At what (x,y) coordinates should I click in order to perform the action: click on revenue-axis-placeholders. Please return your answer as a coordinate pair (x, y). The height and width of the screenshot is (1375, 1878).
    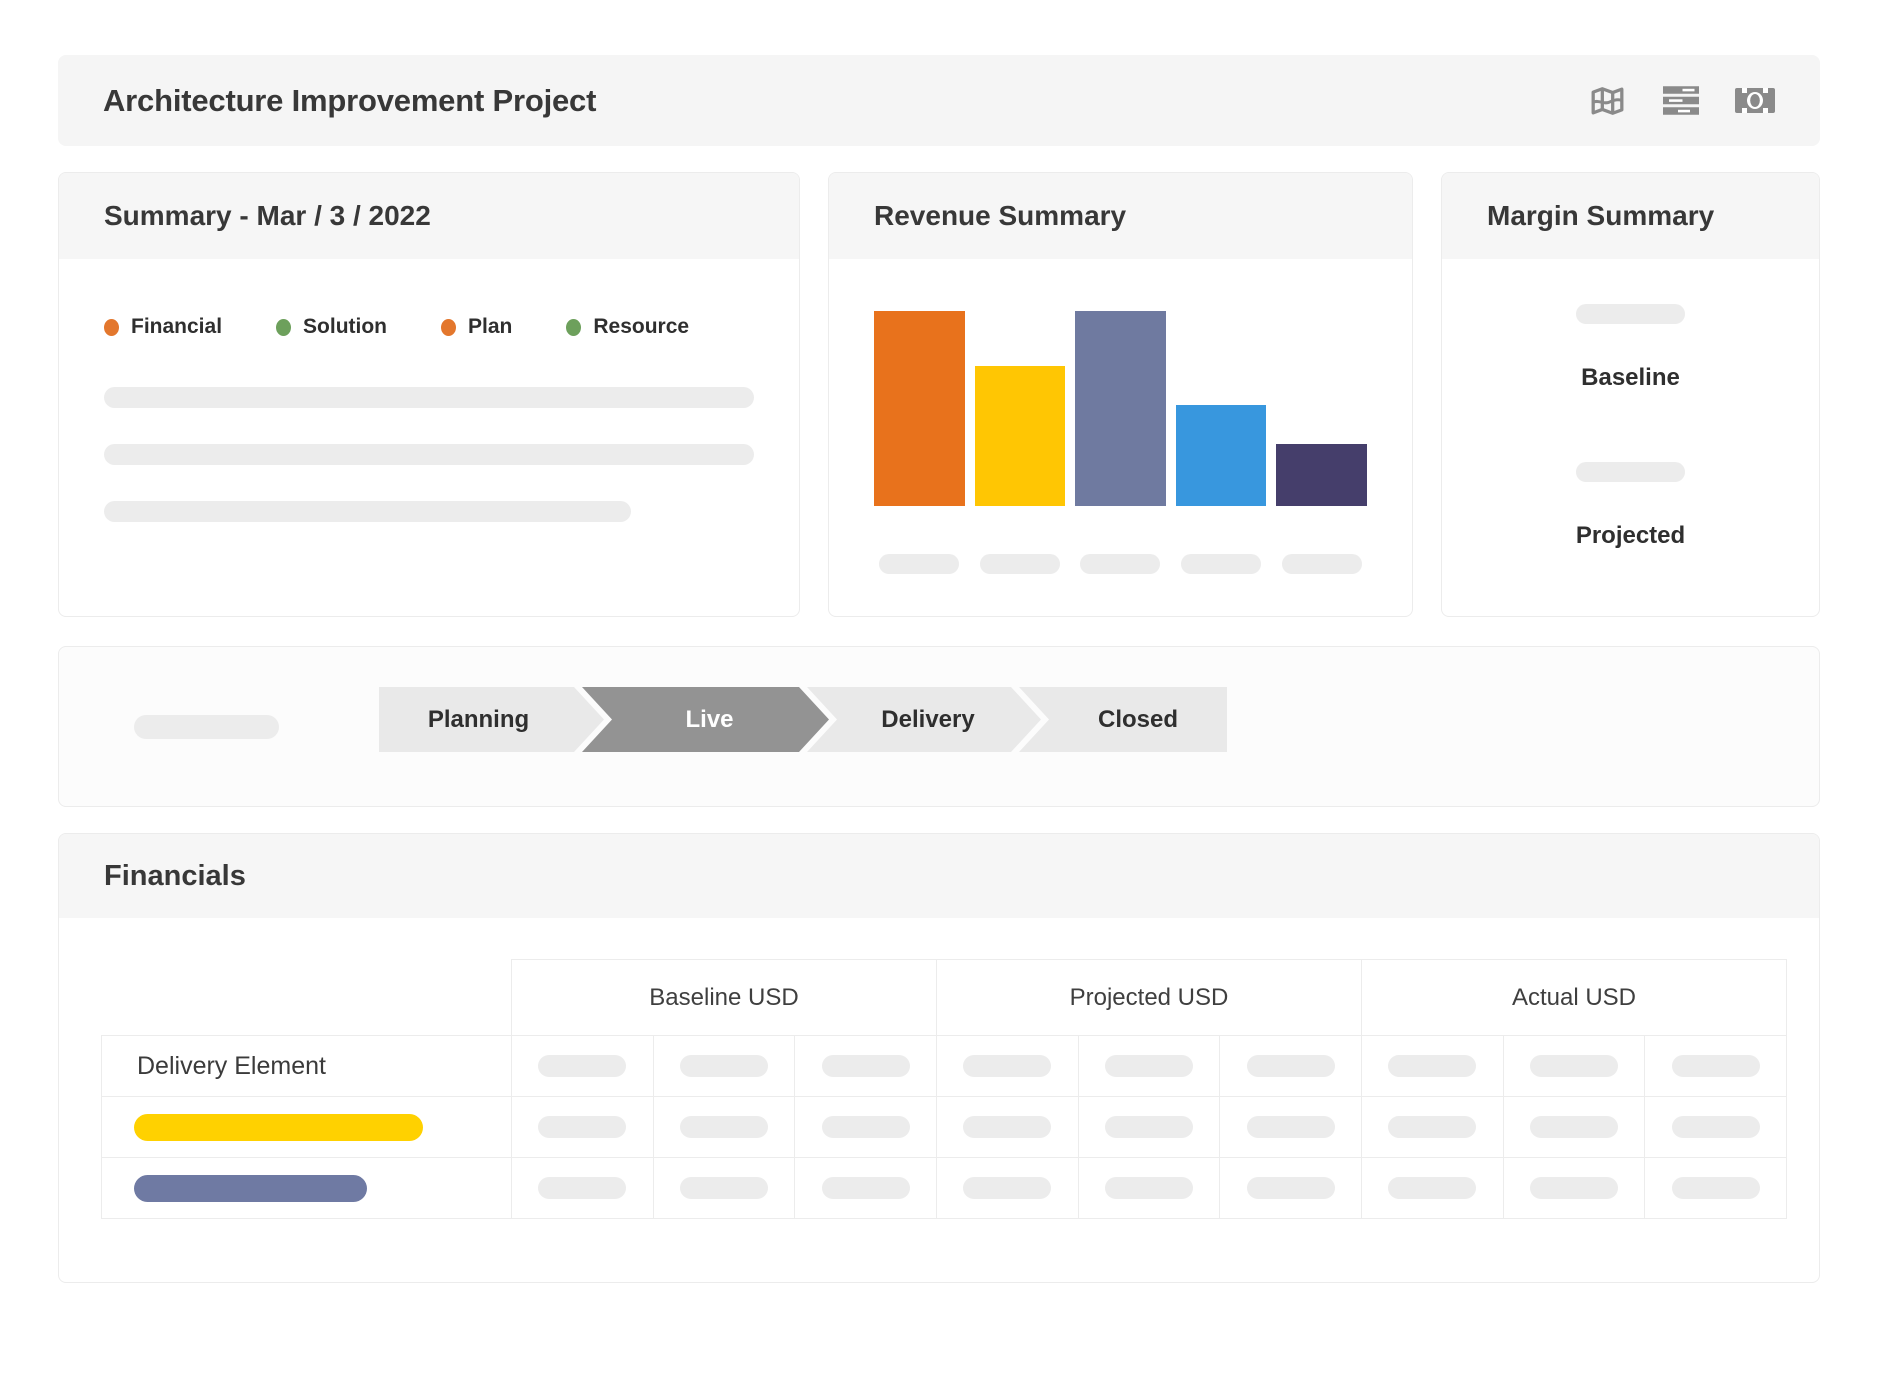
    Looking at the image, I should click on (1120, 564).